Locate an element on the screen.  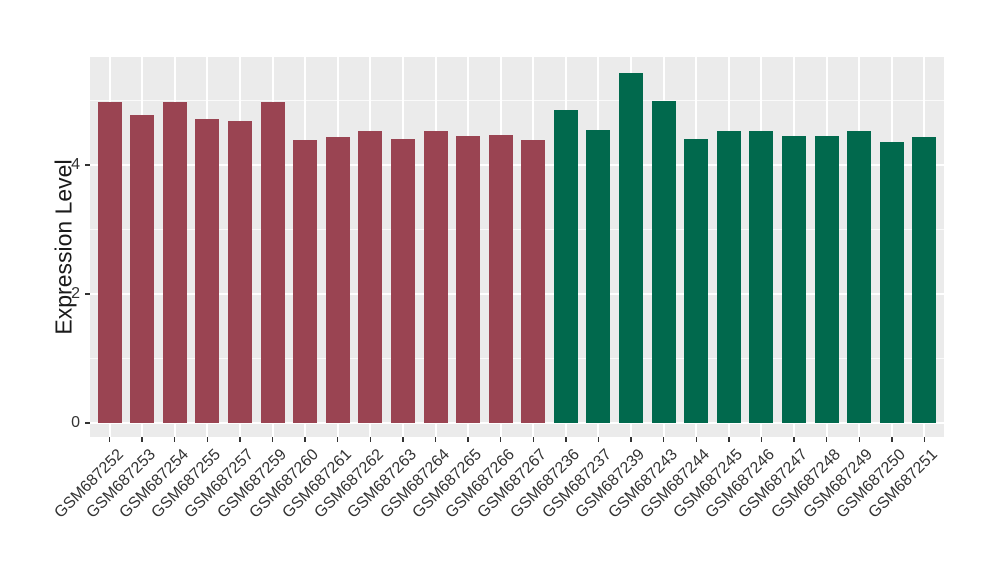
bar-GSM687246 is located at coordinates (761, 276).